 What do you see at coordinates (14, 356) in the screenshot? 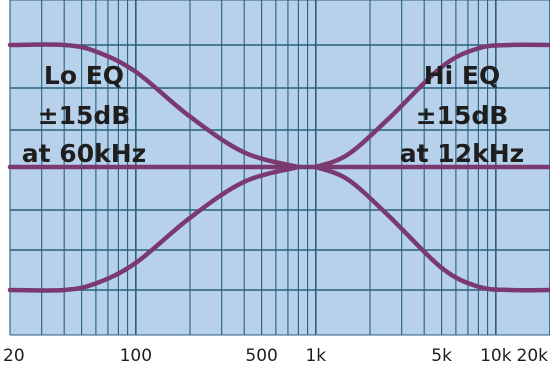
I see `x-tick-label: 20` at bounding box center [14, 356].